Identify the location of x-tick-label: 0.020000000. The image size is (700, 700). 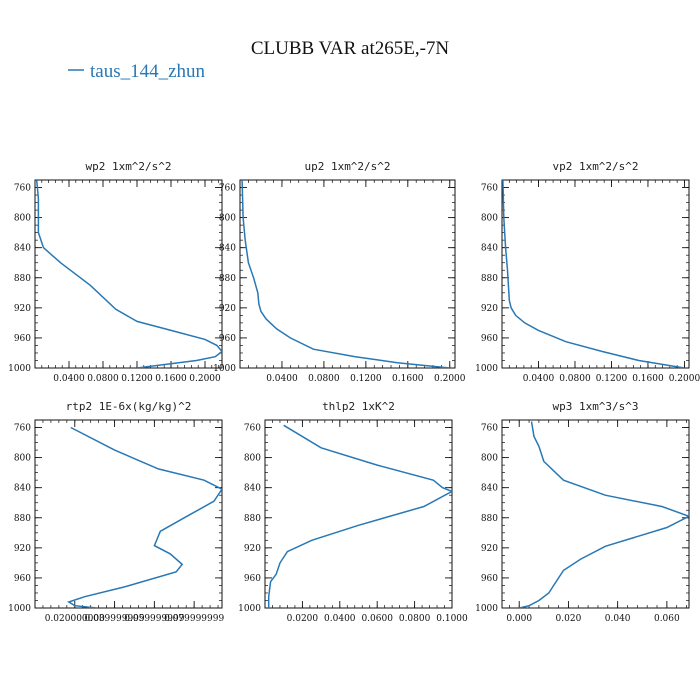
(75, 619).